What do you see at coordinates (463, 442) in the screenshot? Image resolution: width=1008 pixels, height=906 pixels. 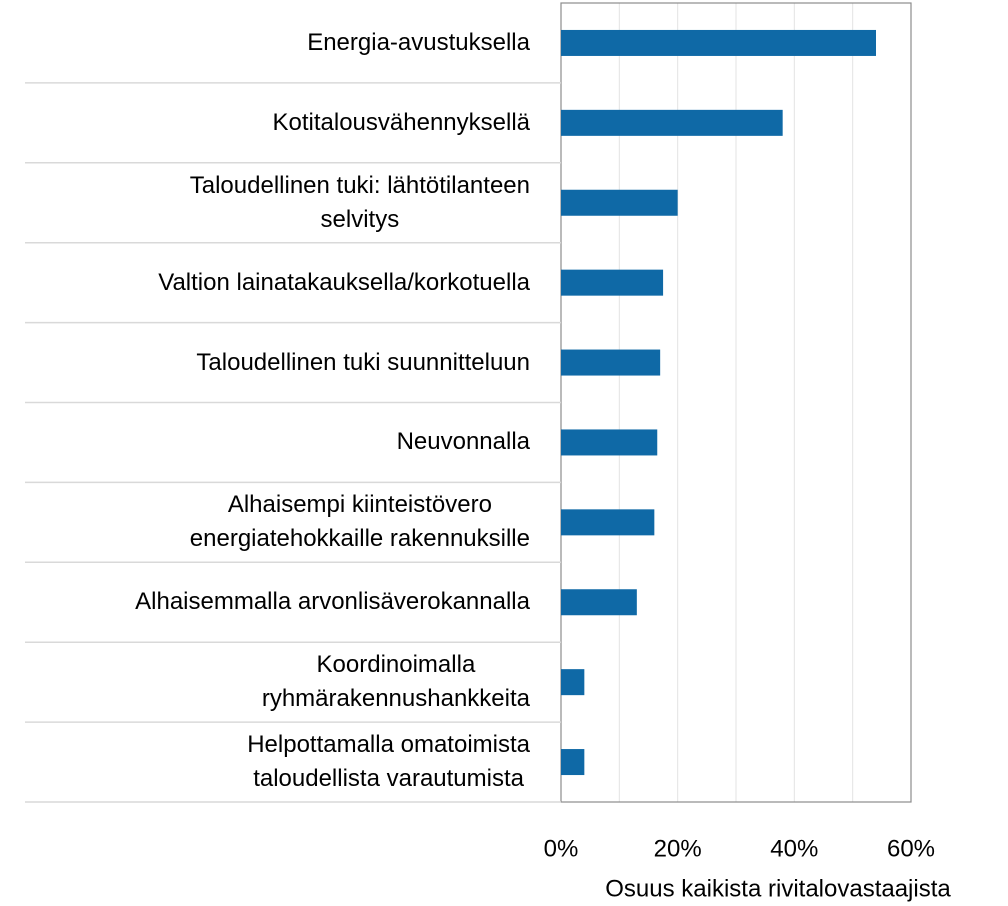 I see `y-tick-label: Neuvonnalla` at bounding box center [463, 442].